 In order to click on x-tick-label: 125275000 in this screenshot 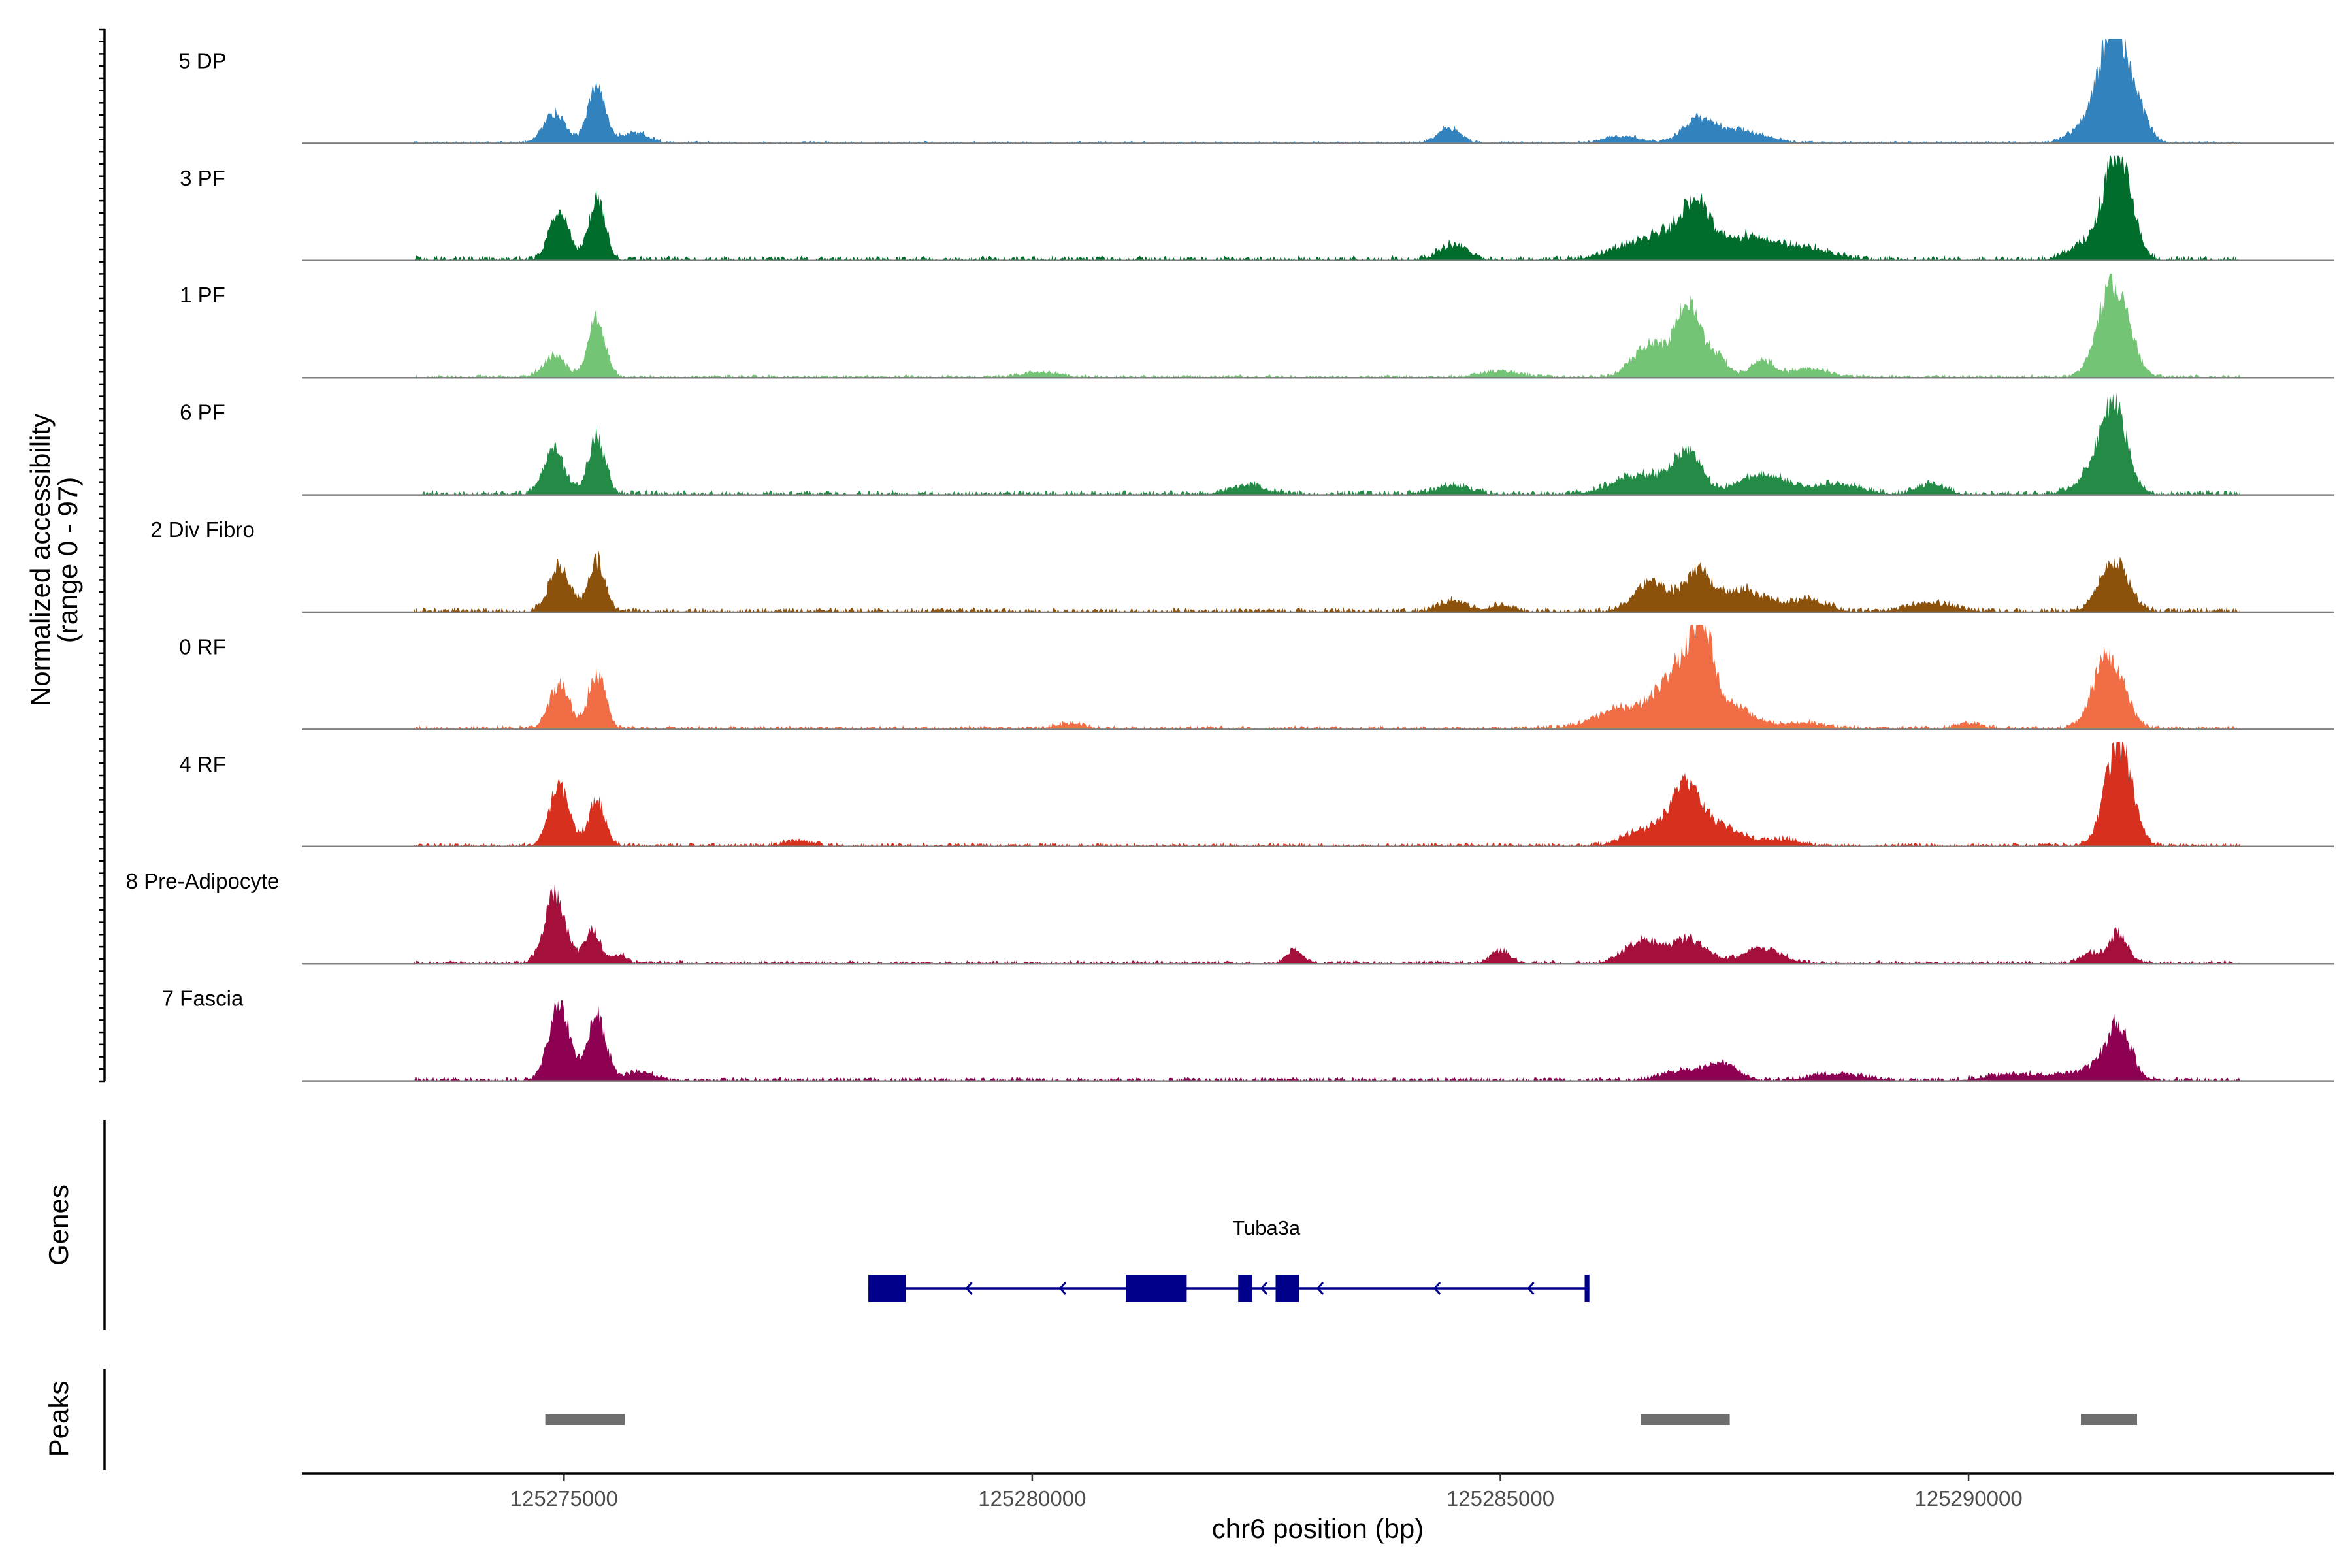, I will do `click(564, 1498)`.